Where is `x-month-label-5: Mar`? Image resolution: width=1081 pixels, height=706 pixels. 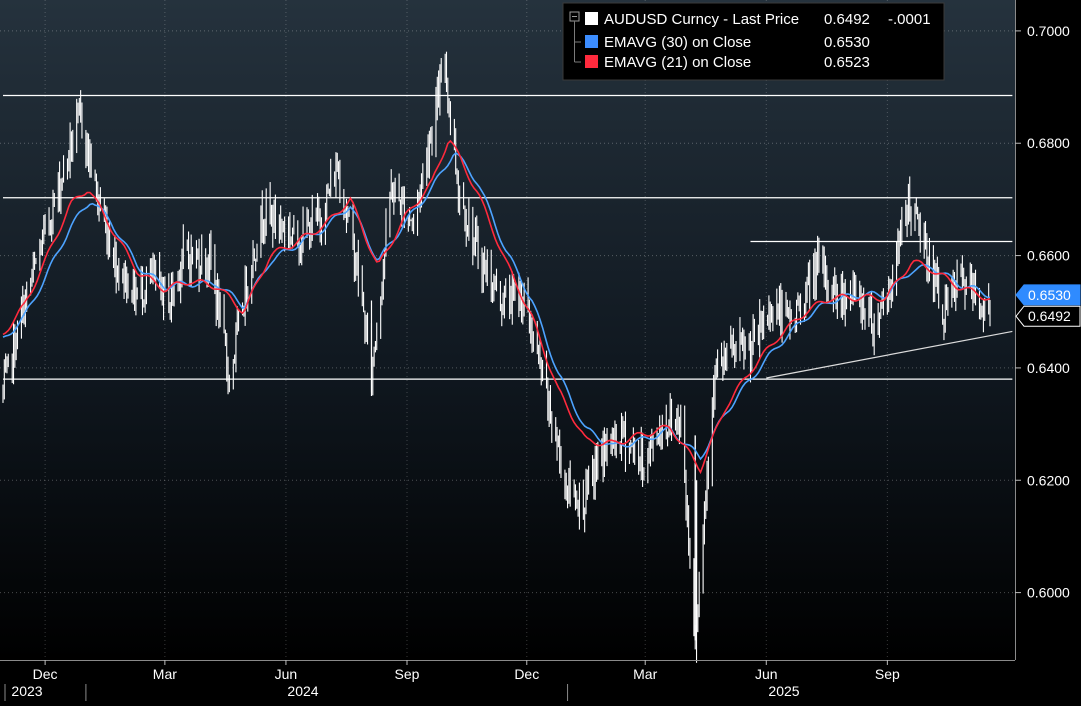 x-month-label-5: Mar is located at coordinates (645, 674).